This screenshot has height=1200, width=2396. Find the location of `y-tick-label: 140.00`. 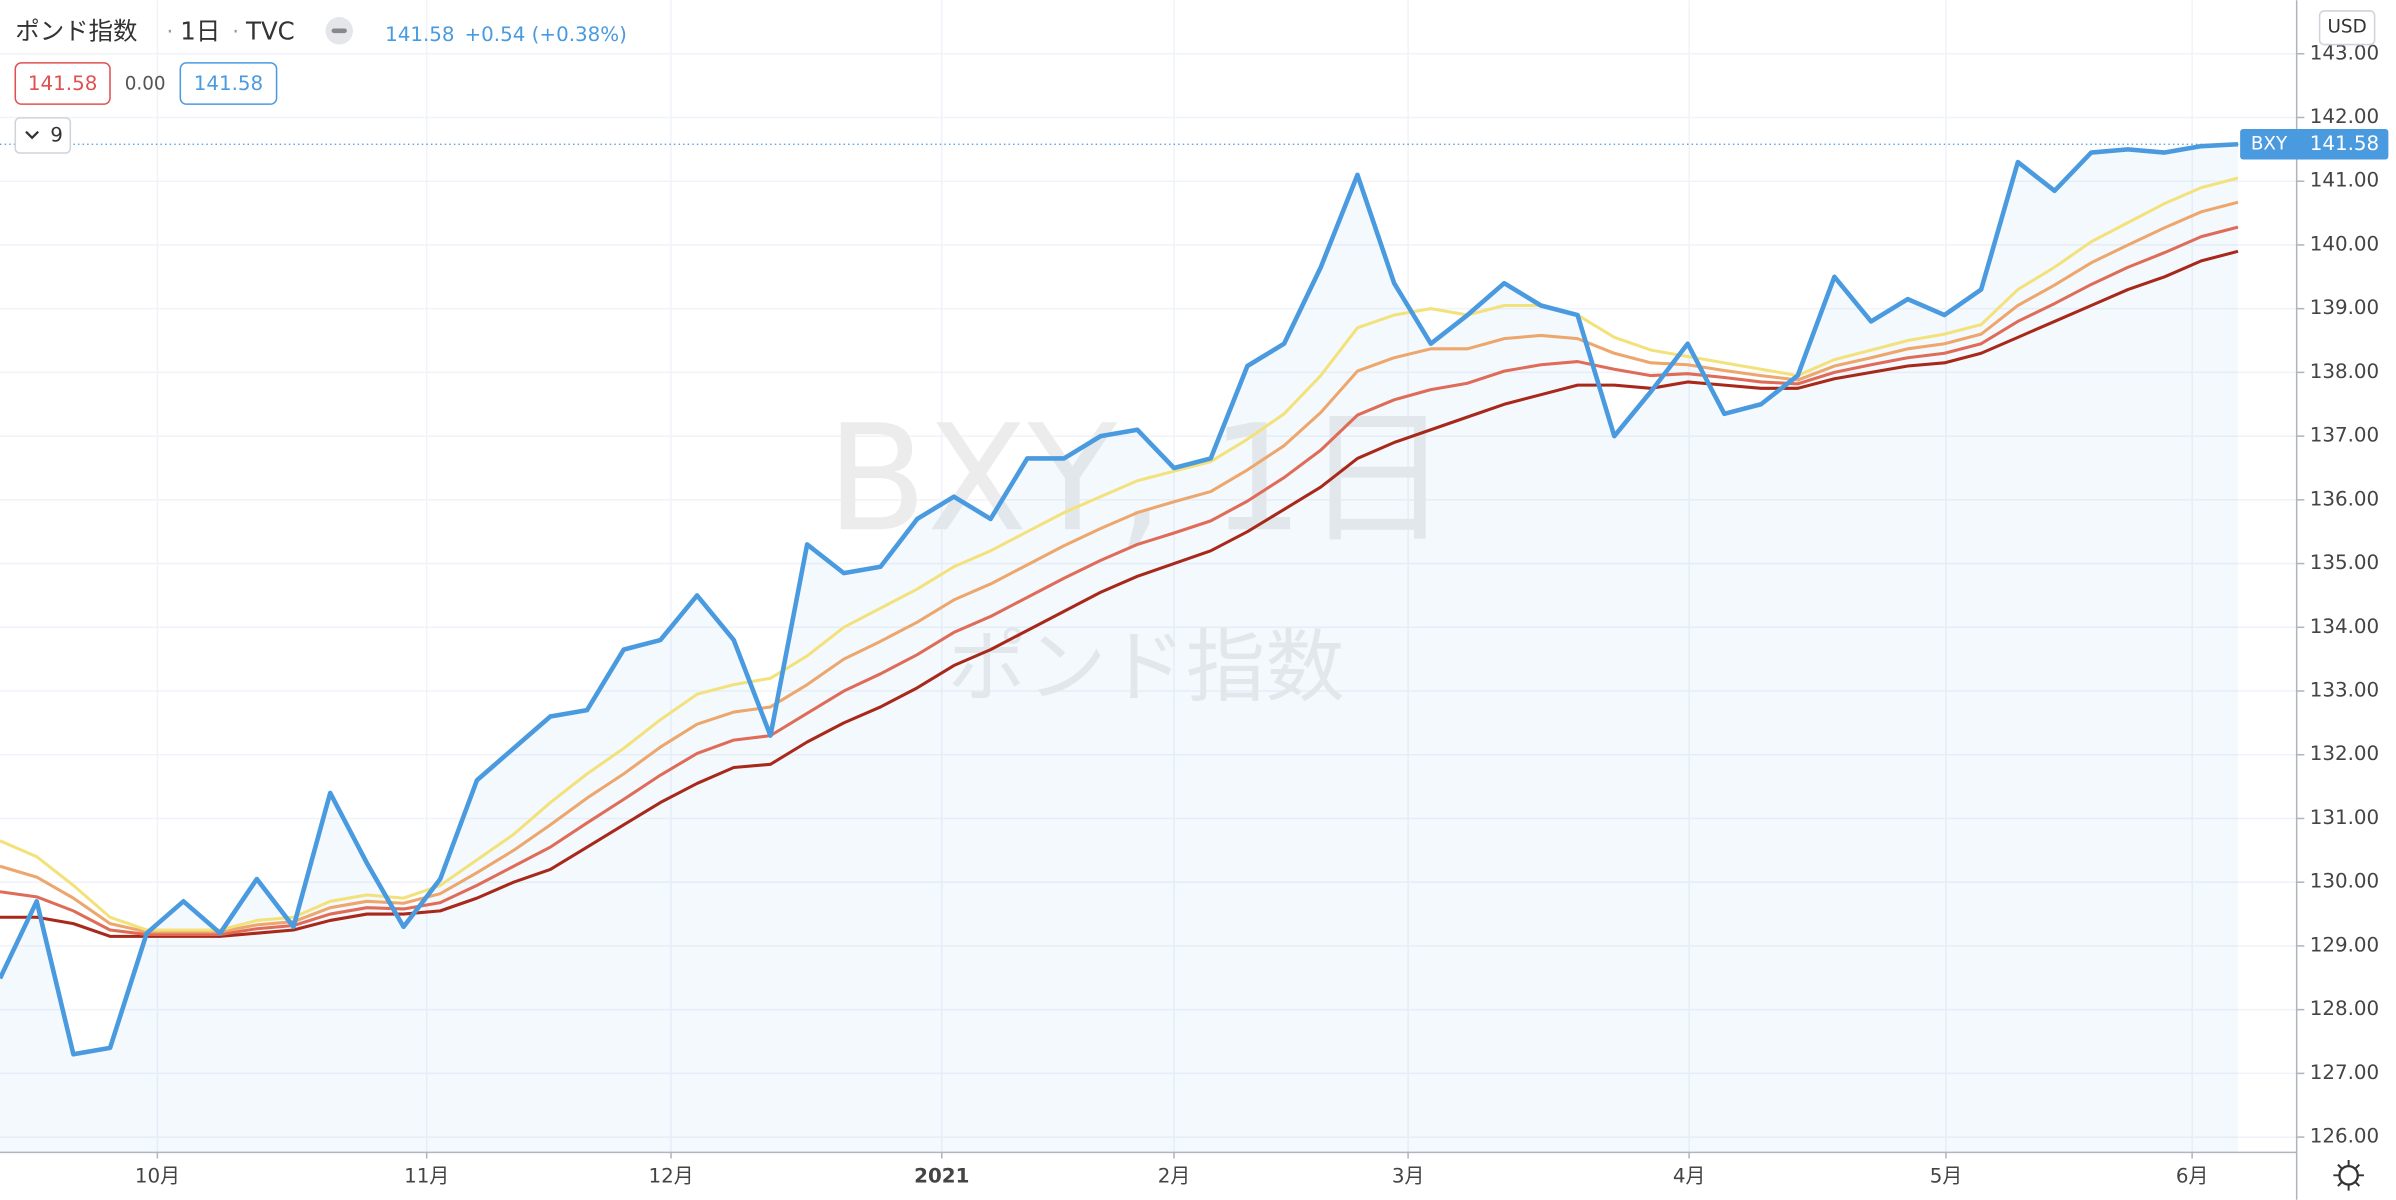

y-tick-label: 140.00 is located at coordinates (2345, 243).